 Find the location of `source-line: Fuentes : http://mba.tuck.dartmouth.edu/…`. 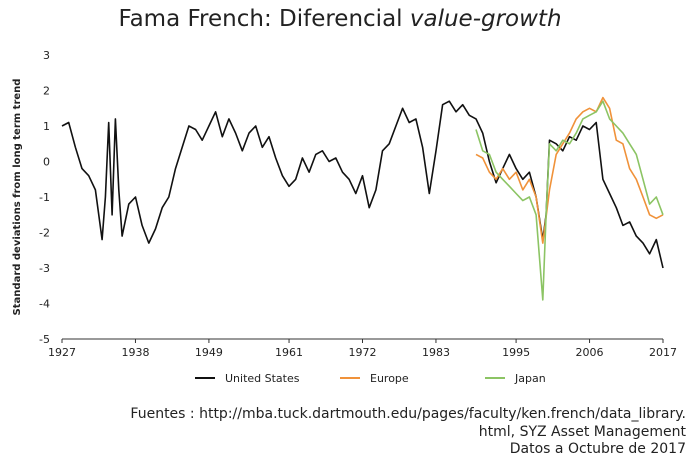

source-line: Fuentes : http://mba.tuck.dartmouth.edu/… is located at coordinates (408, 414).